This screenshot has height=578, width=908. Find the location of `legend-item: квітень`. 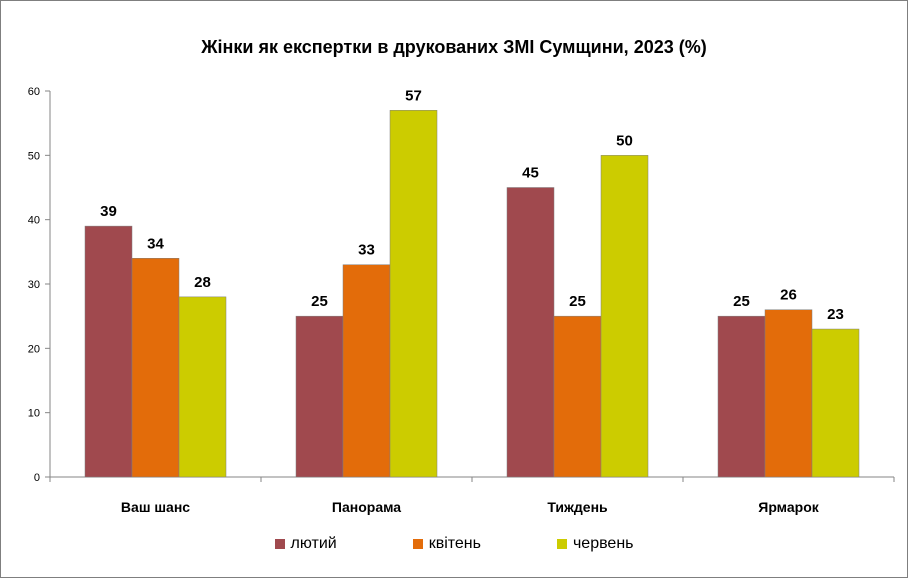

legend-item: квітень is located at coordinates (446, 544).